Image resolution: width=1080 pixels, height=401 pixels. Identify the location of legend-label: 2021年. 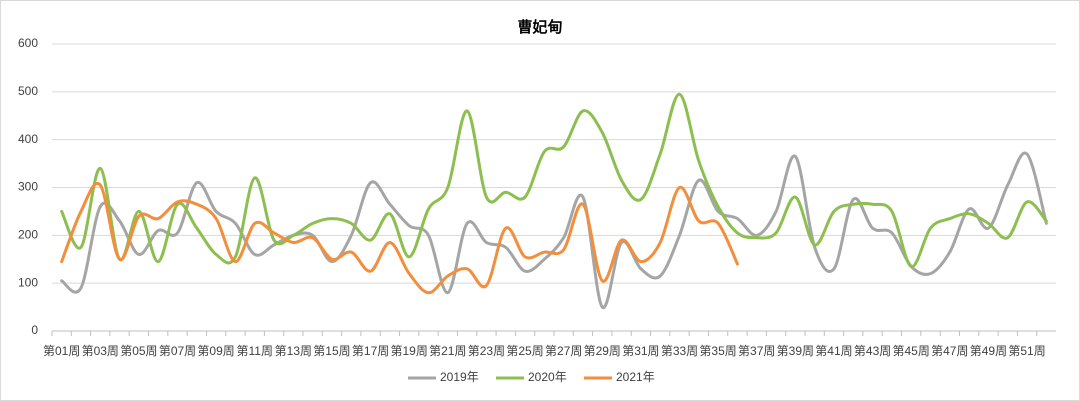
(635, 377).